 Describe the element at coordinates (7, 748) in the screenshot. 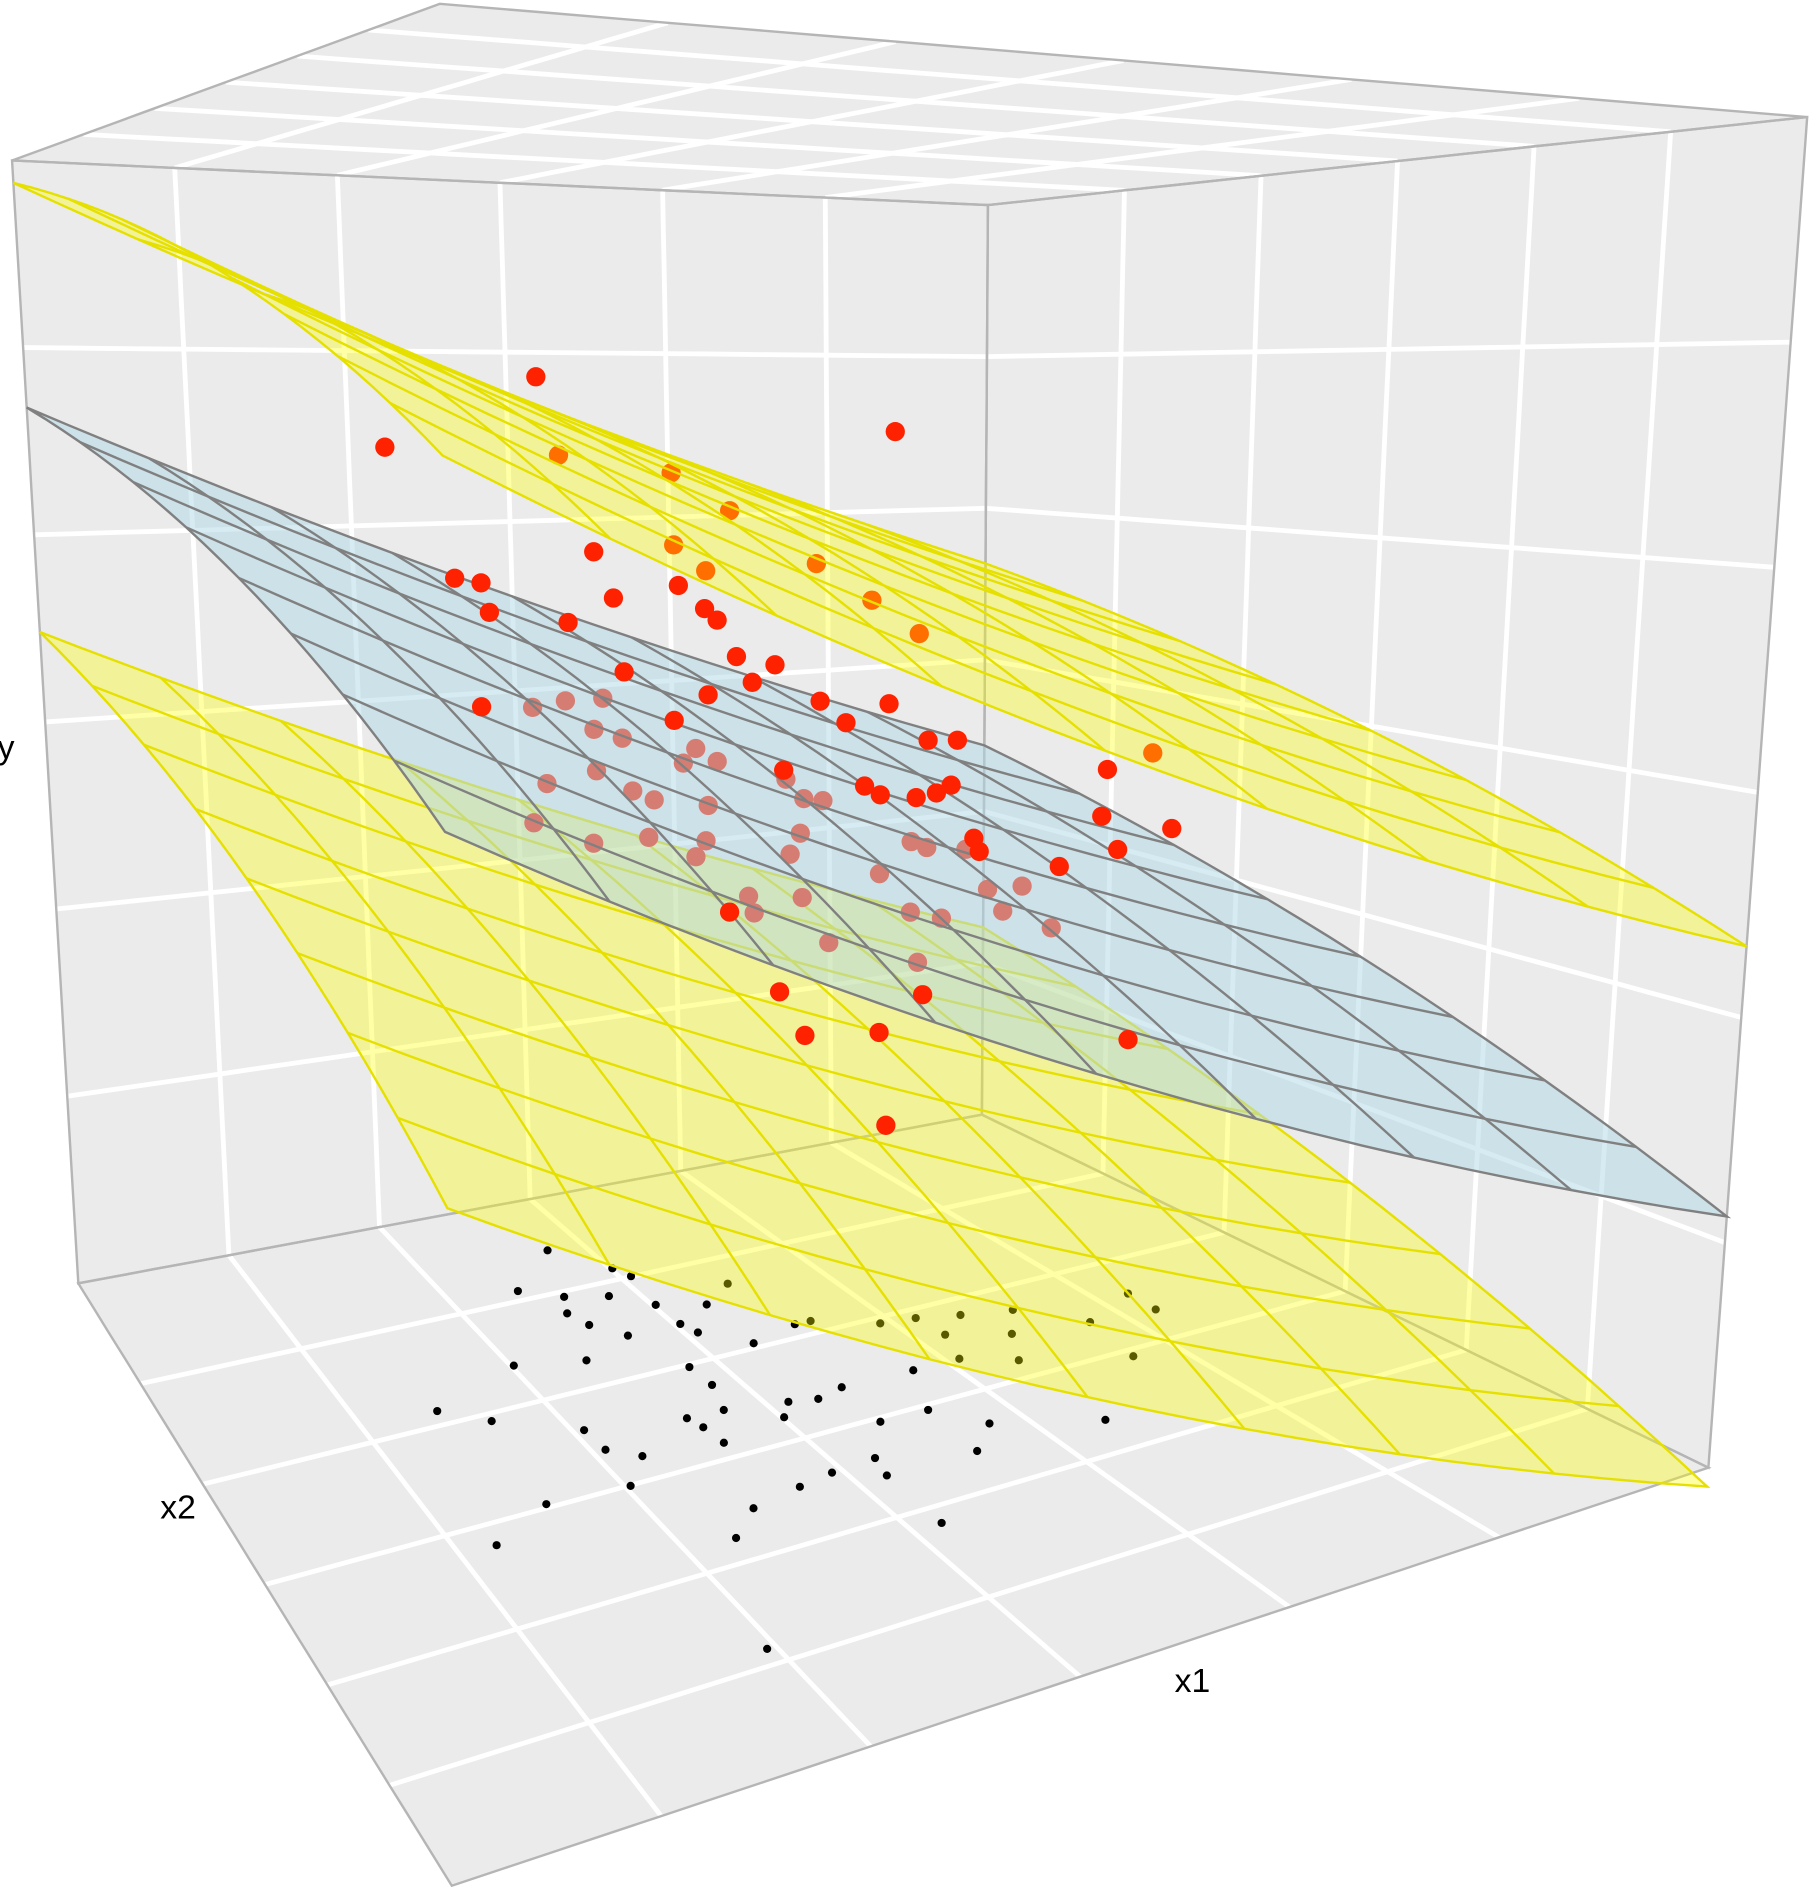

I see `y-axis-label: y` at that location.